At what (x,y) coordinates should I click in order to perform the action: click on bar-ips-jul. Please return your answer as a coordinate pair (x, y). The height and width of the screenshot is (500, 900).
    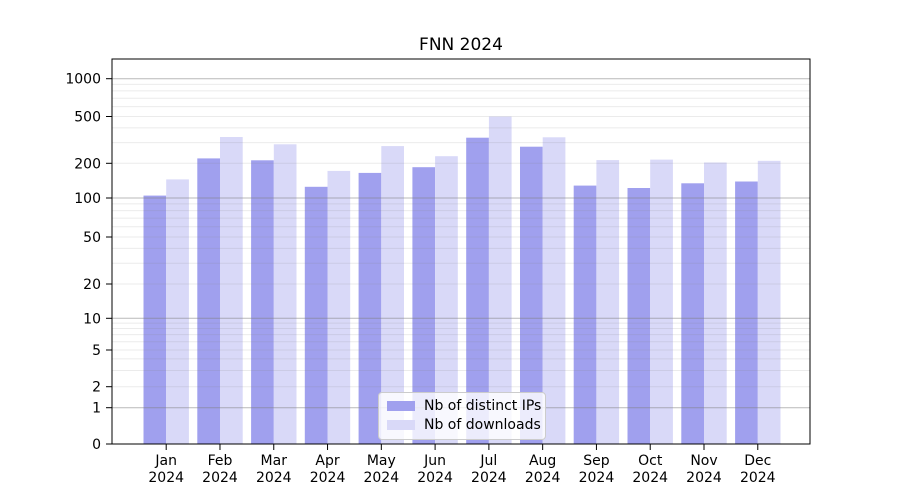
    Looking at the image, I should click on (477, 290).